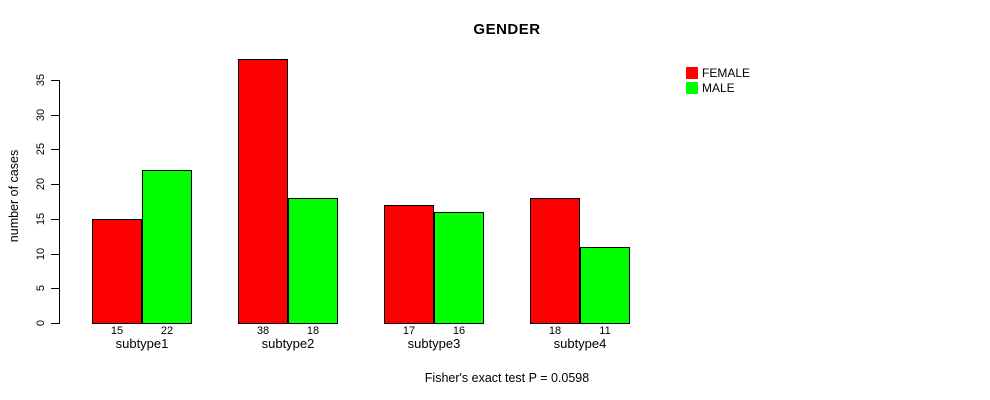  Describe the element at coordinates (59, 202) in the screenshot. I see `y-axis-line` at that location.